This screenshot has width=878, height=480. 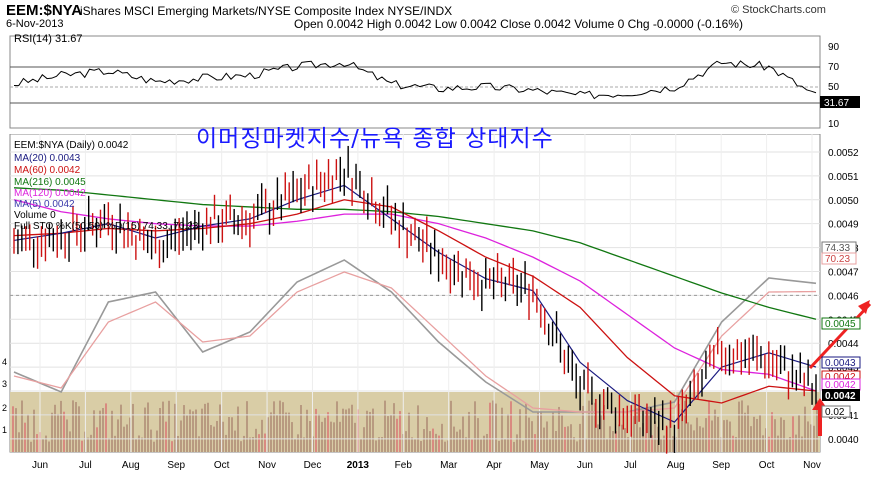 What do you see at coordinates (840, 324) in the screenshot?
I see `ma216-tag: 0.0045` at bounding box center [840, 324].